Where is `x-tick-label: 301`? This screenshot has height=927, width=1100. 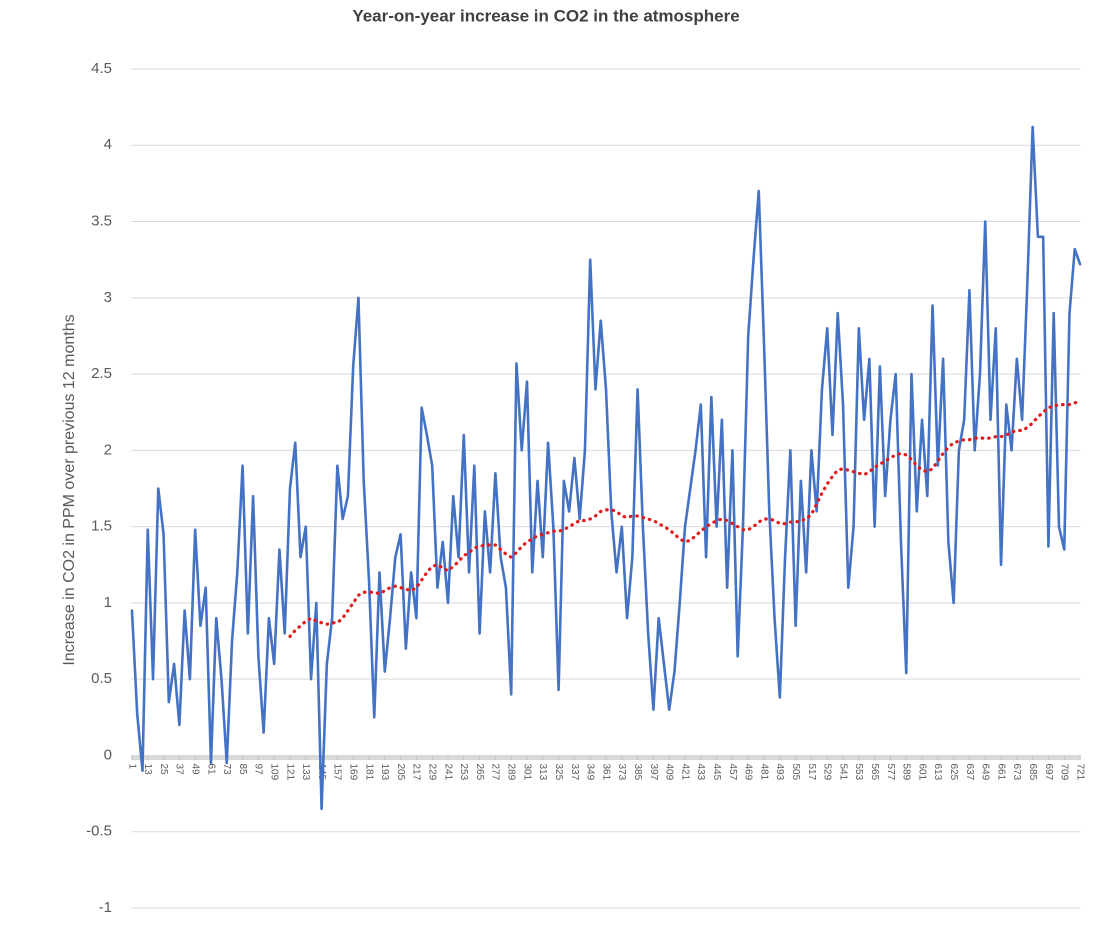
x-tick-label: 301 is located at coordinates (526, 771).